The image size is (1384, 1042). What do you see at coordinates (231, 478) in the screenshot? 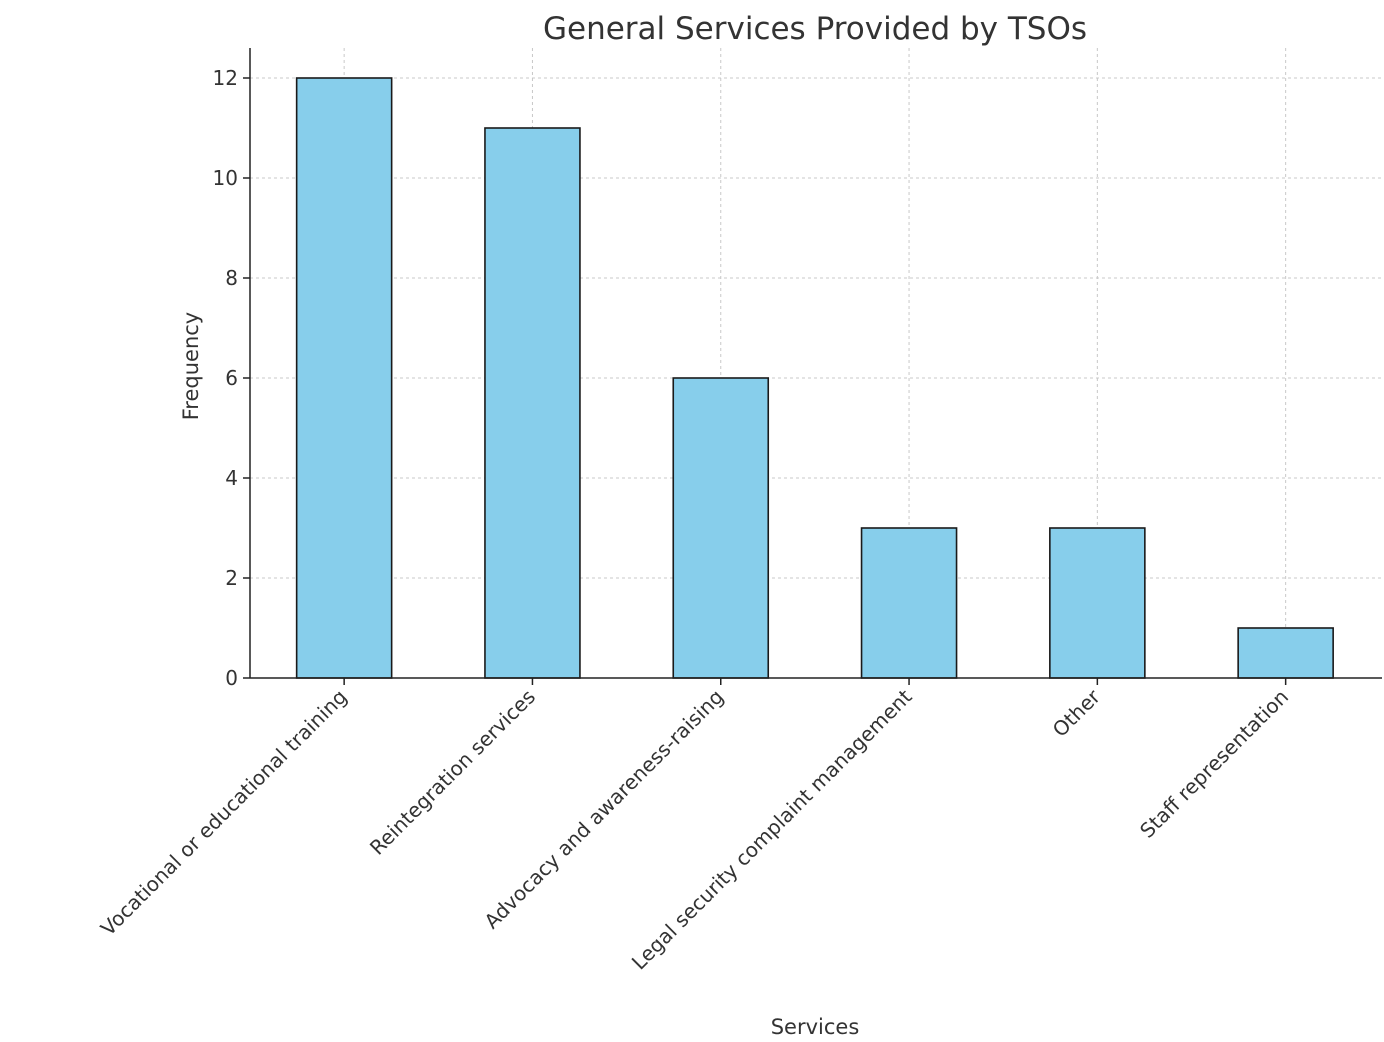
I see `y-tick-label: 4` at bounding box center [231, 478].